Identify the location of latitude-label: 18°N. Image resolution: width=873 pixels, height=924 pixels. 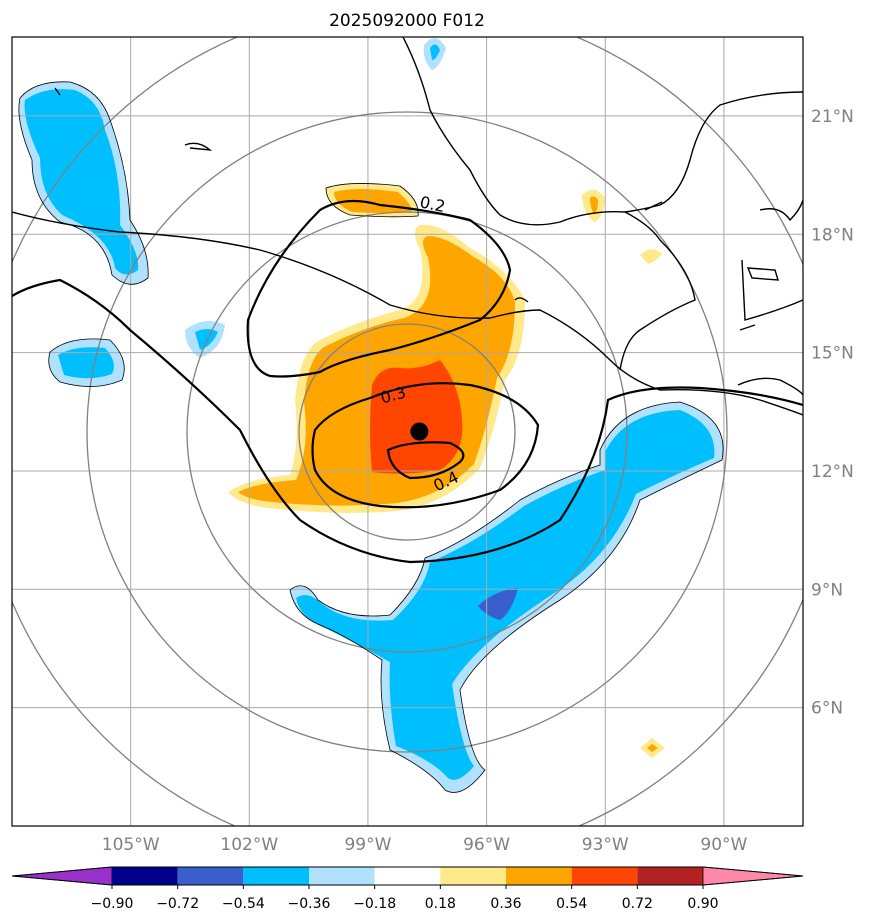
(832, 235).